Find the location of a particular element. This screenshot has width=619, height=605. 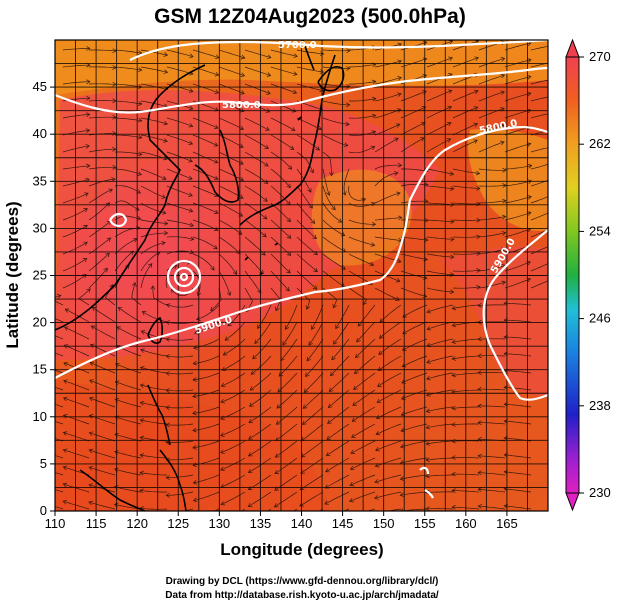

x-tick-label: 165 is located at coordinates (507, 523).